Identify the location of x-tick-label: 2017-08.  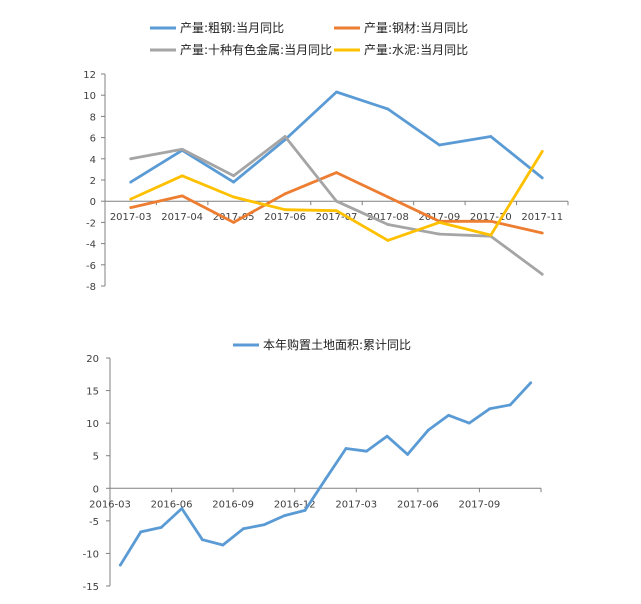
(388, 217).